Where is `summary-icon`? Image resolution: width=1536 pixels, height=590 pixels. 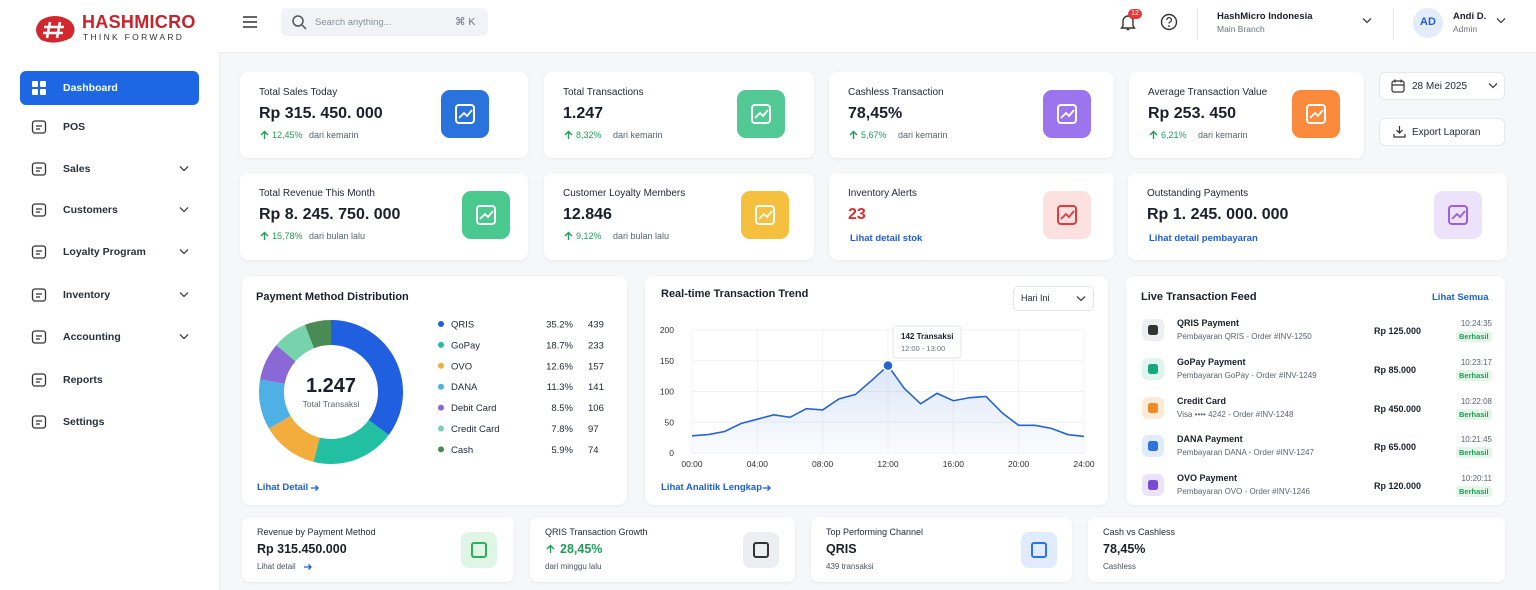 summary-icon is located at coordinates (761, 550).